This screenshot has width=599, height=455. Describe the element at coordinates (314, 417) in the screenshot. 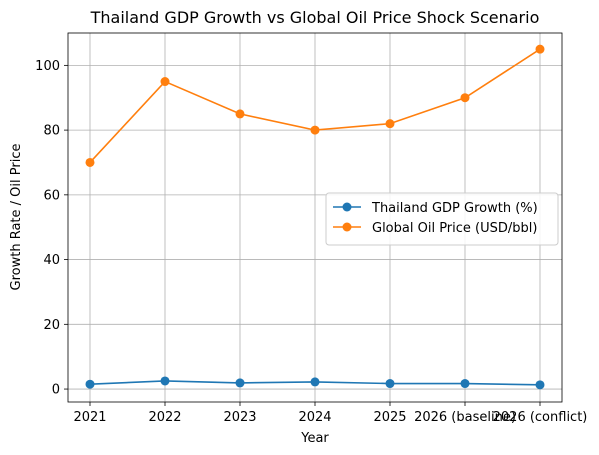

I see `x-tick-label: 2024` at that location.